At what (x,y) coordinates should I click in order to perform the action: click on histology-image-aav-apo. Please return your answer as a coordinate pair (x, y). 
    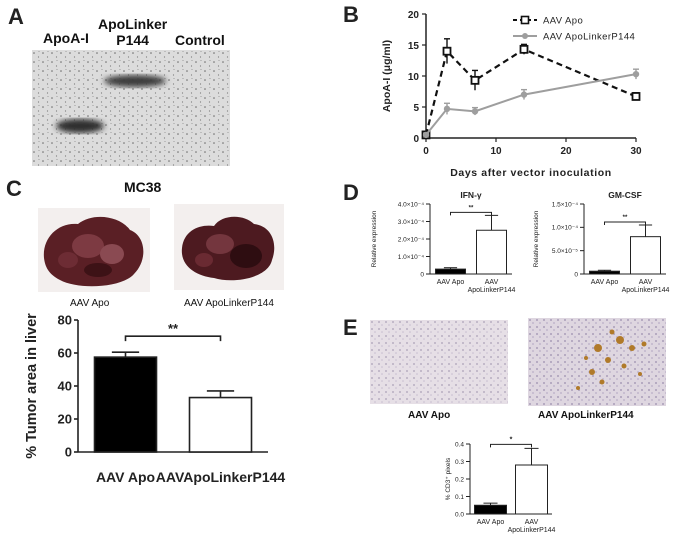
    Looking at the image, I should click on (439, 362).